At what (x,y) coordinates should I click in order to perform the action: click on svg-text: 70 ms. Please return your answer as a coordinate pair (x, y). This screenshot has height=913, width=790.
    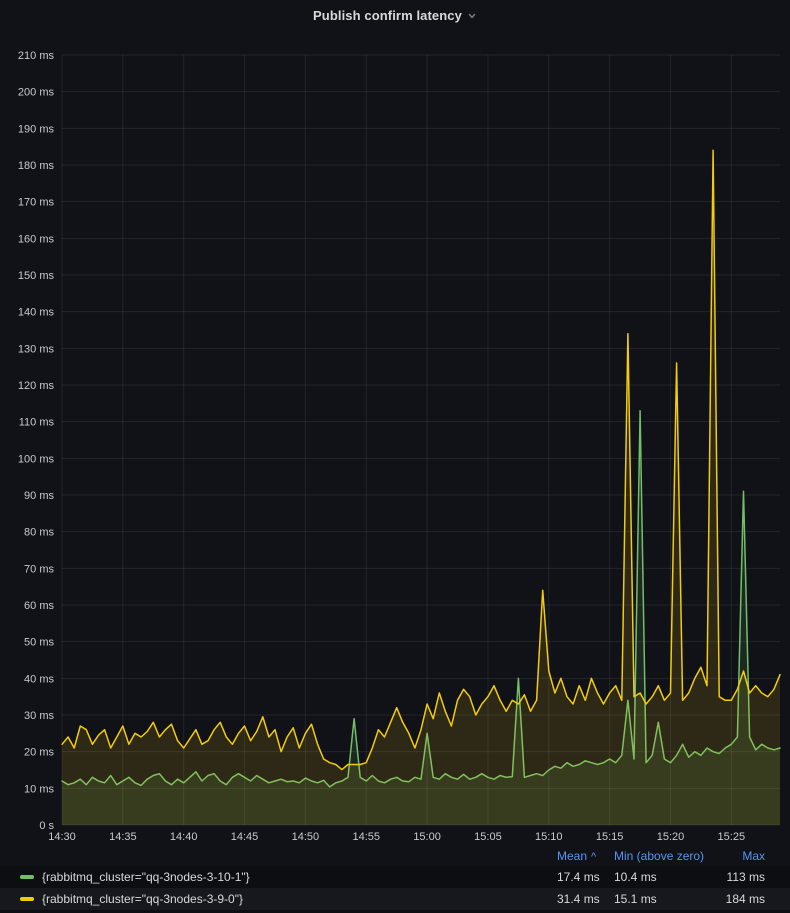
    Looking at the image, I should click on (39, 569).